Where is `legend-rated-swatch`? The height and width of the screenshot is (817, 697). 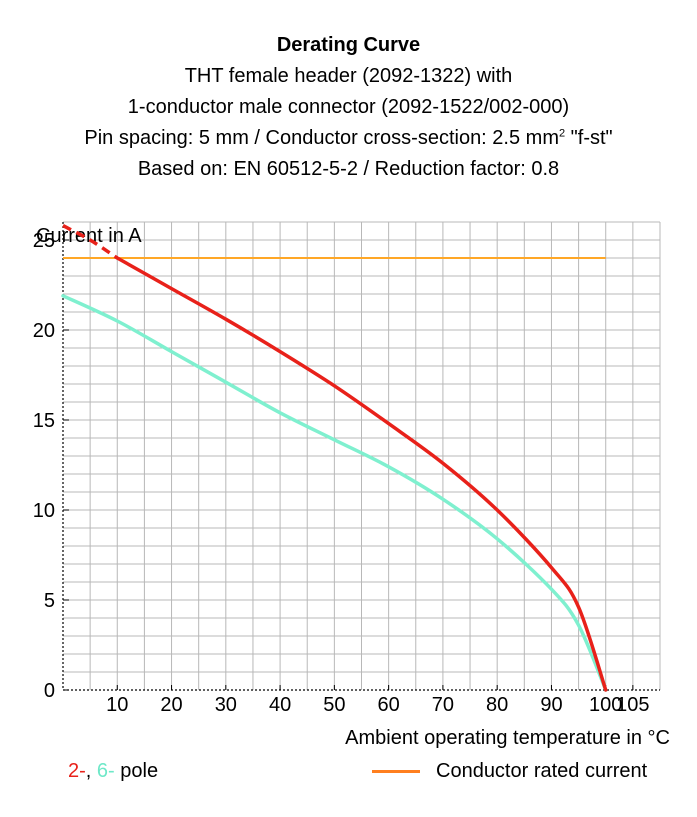 legend-rated-swatch is located at coordinates (396, 771).